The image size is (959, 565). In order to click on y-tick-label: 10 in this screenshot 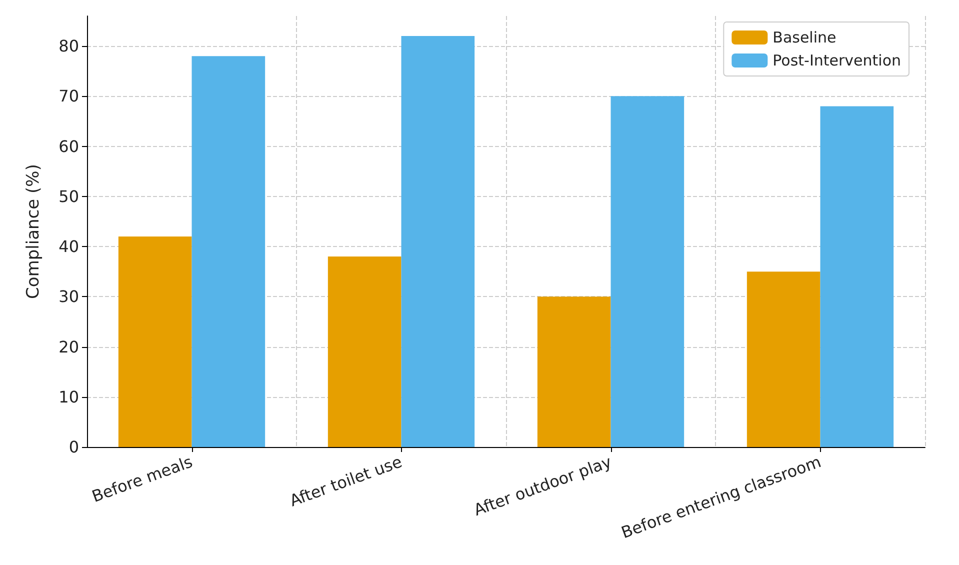, I will do `click(68, 396)`.